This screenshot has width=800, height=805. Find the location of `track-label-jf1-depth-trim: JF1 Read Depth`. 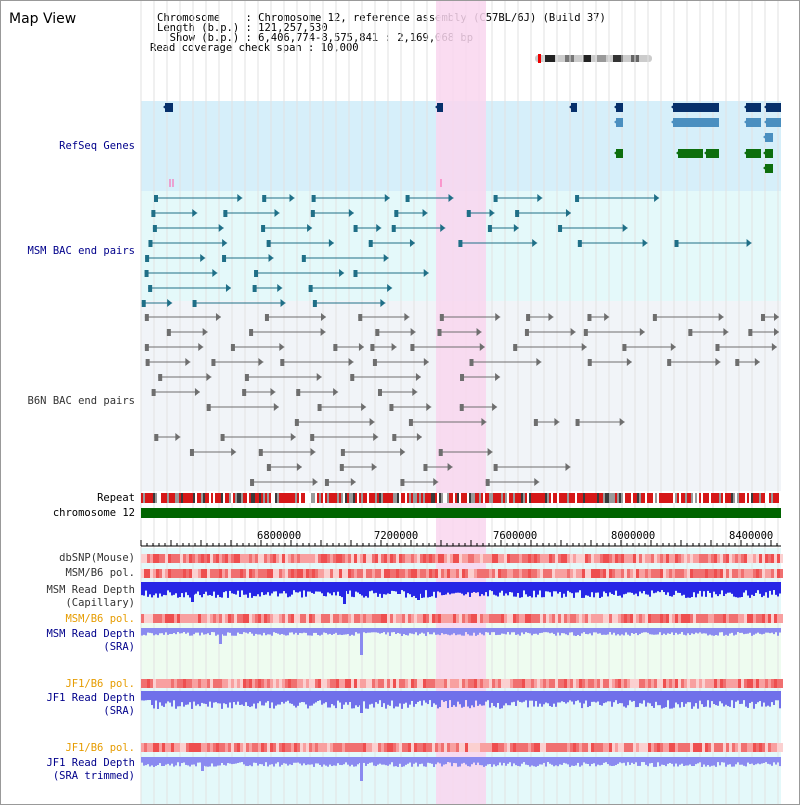

track-label-jf1-depth-trim: JF1 Read Depth is located at coordinates (90, 763).